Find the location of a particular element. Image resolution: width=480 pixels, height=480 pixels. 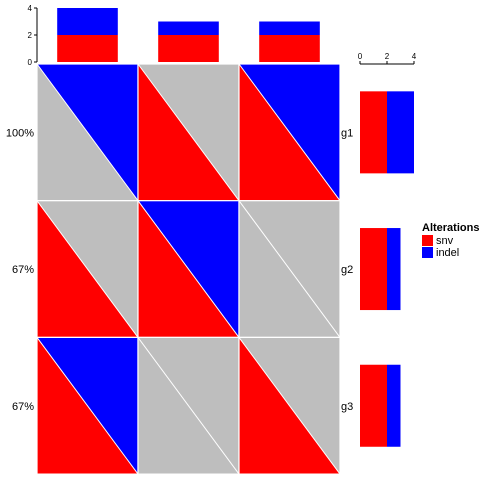

row-percent-label: 100% is located at coordinates (20, 133).